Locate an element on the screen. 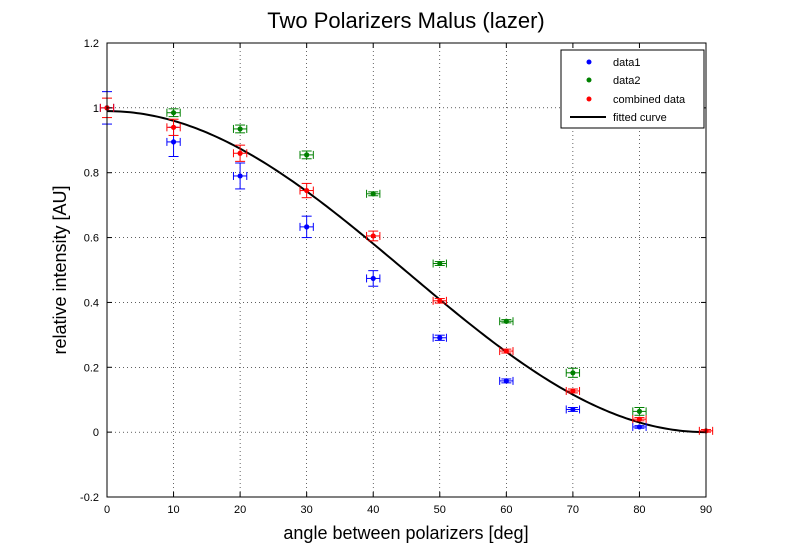  x-tick-label: 80 is located at coordinates (639, 510).